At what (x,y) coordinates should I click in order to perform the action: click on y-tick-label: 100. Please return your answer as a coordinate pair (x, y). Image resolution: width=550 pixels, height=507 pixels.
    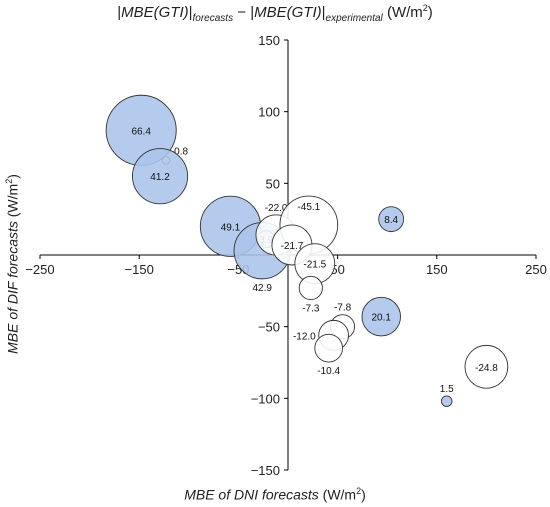
    Looking at the image, I should click on (269, 112).